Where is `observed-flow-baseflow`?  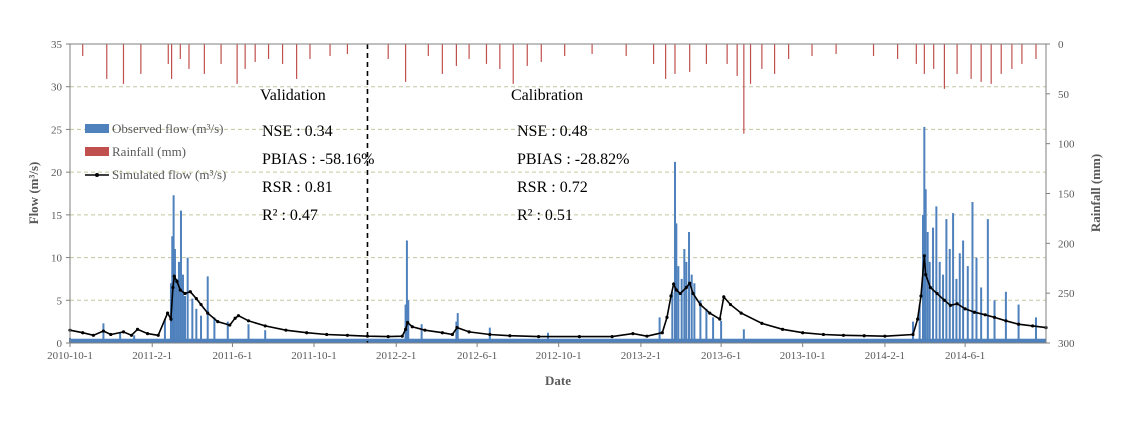
observed-flow-baseflow is located at coordinates (558, 340).